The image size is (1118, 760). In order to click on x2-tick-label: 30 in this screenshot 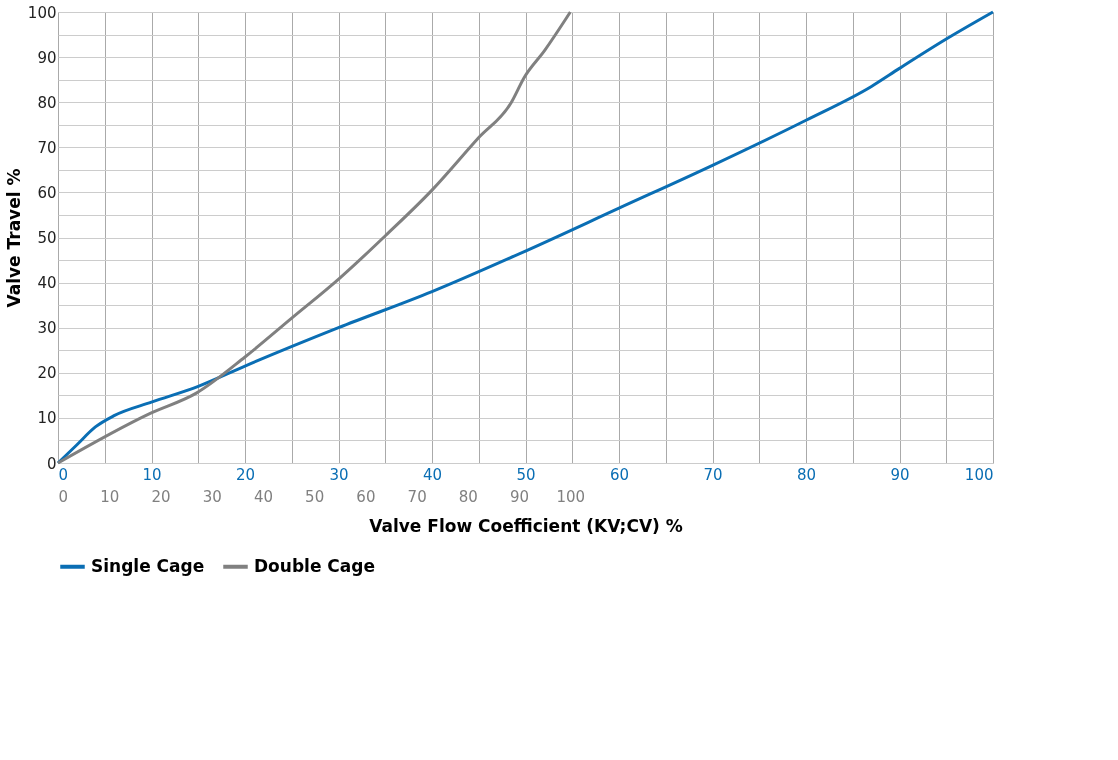, I will do `click(212, 496)`.